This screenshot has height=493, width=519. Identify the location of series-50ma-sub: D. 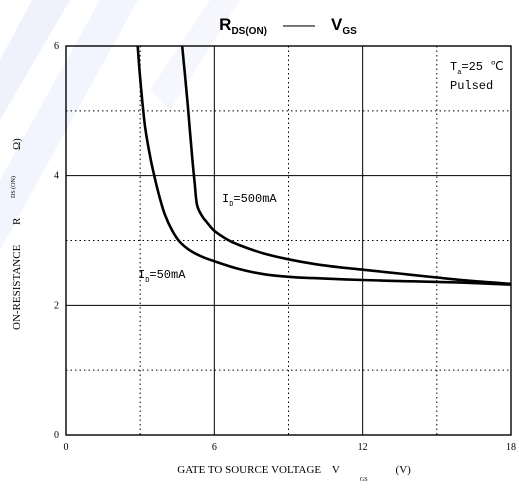
(147, 281).